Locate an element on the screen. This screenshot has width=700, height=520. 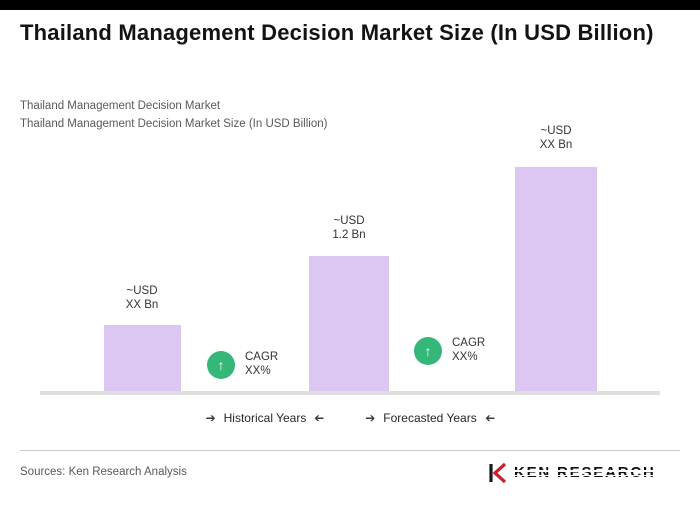
historical-years-text: Historical Years is located at coordinates (265, 418).